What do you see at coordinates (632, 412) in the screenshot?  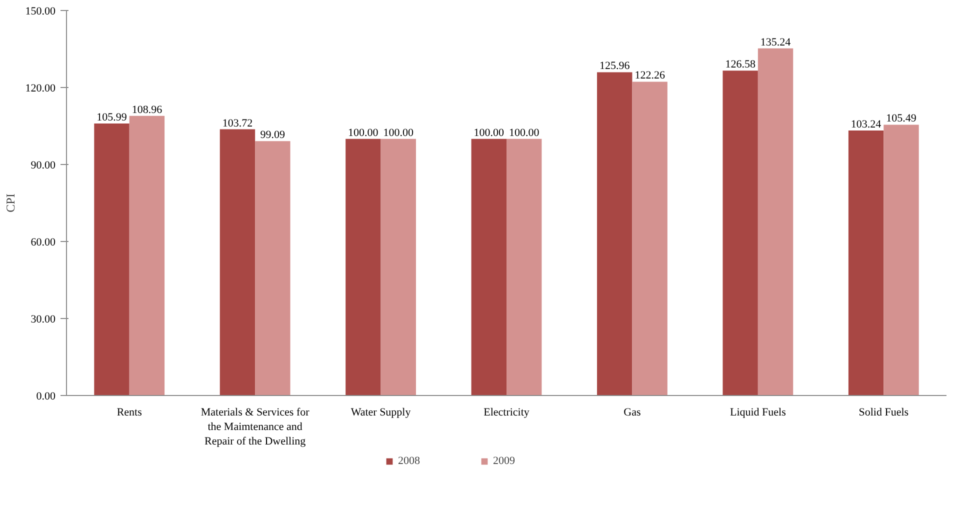 I see `x-tick-label: Gas` at bounding box center [632, 412].